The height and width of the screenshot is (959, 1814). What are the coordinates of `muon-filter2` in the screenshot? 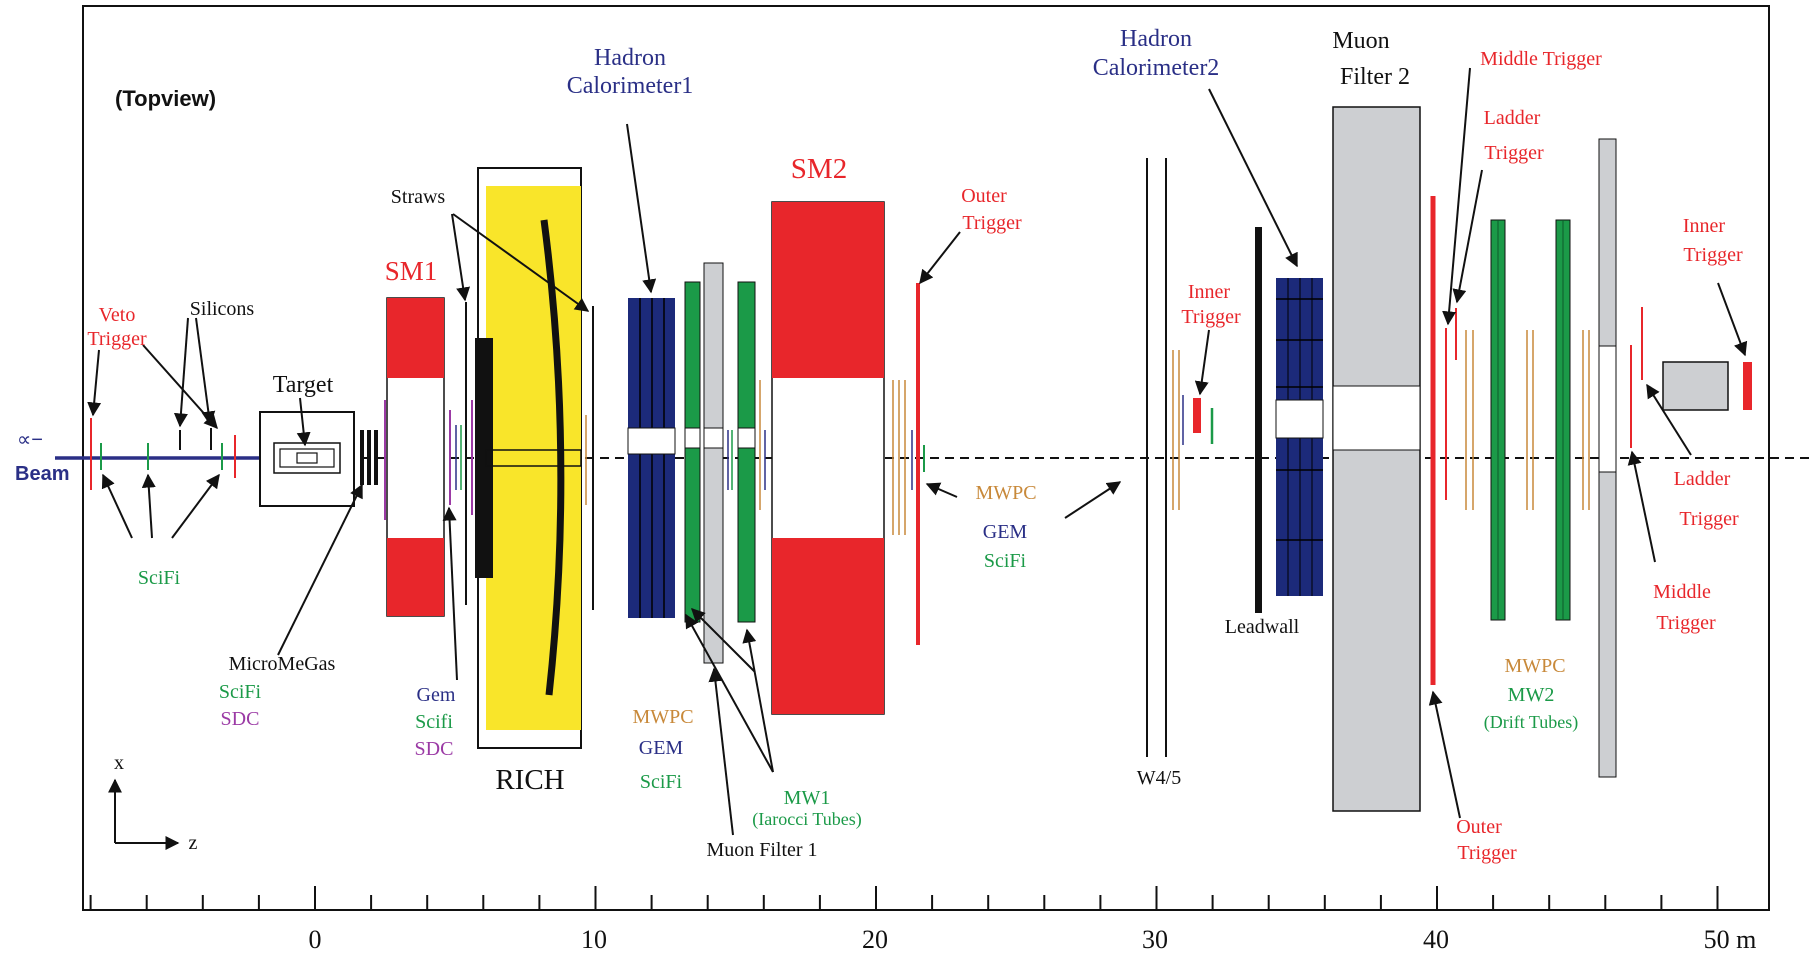 It's located at (1376, 459).